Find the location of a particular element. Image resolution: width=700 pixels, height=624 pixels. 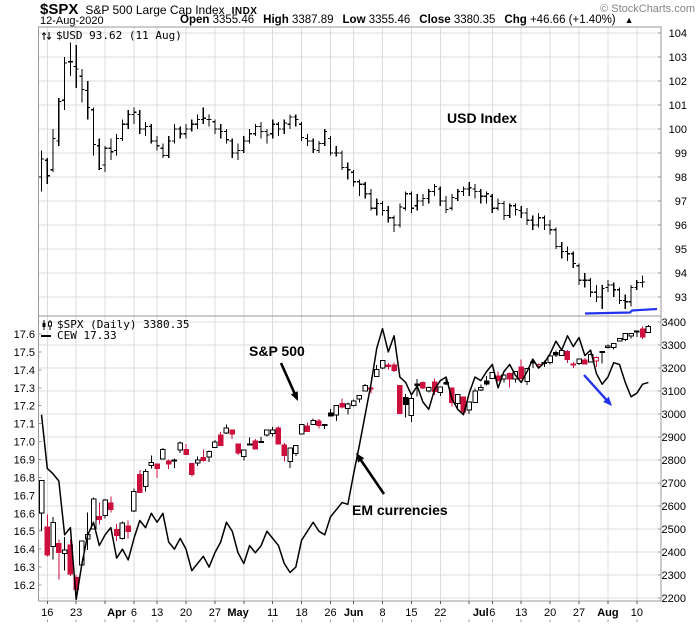

cew-legend-text: CEW 17.33 is located at coordinates (87, 335).